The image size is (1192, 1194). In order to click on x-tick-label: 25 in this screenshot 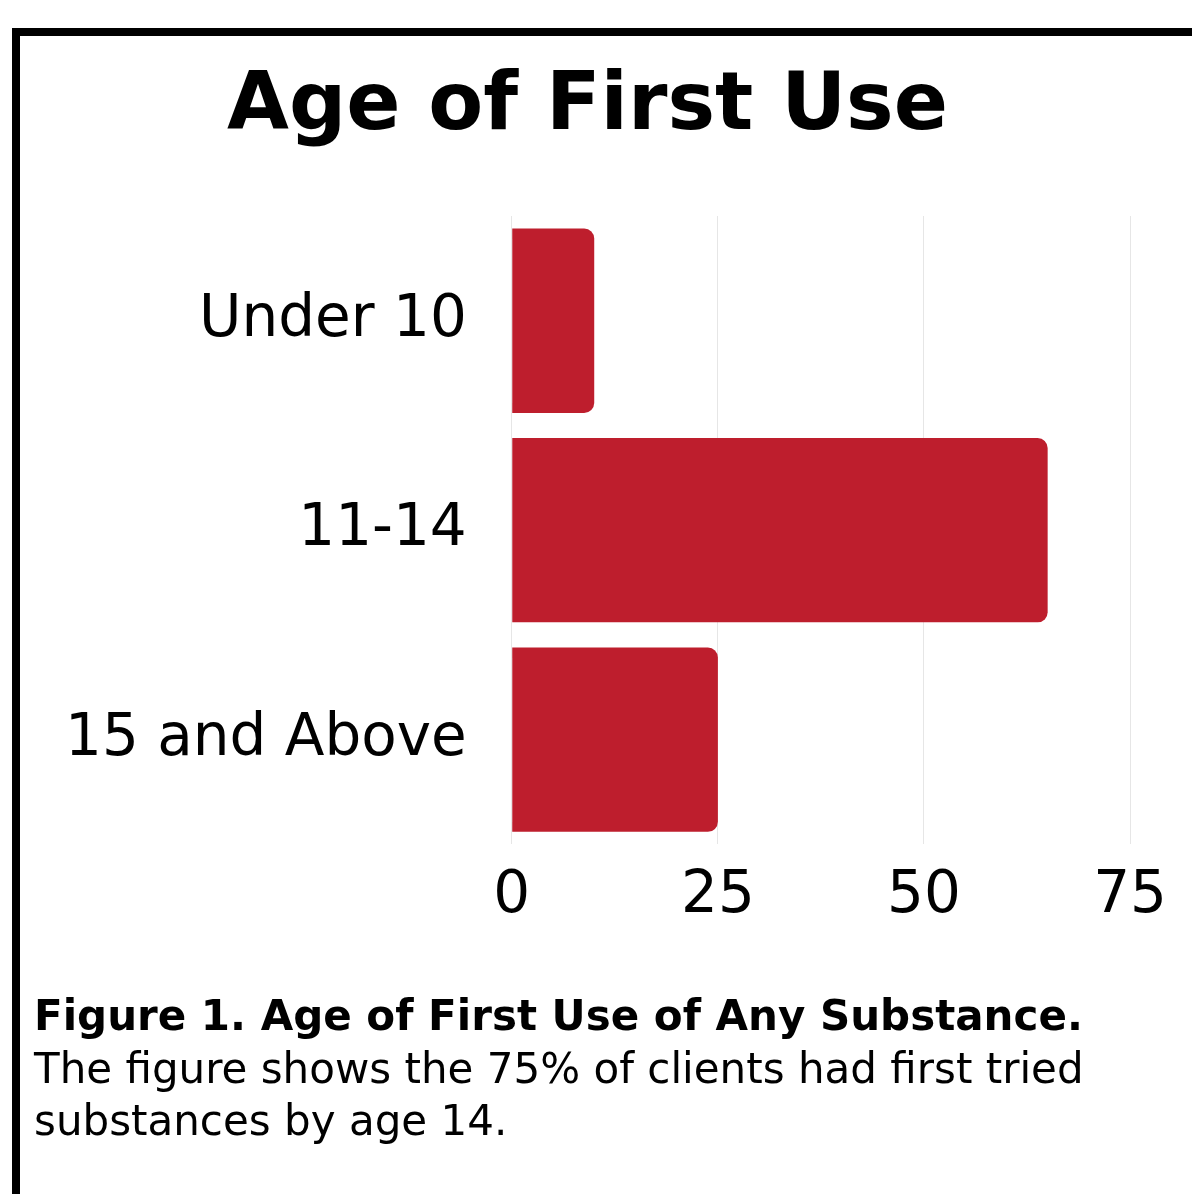, I will do `click(717, 892)`.